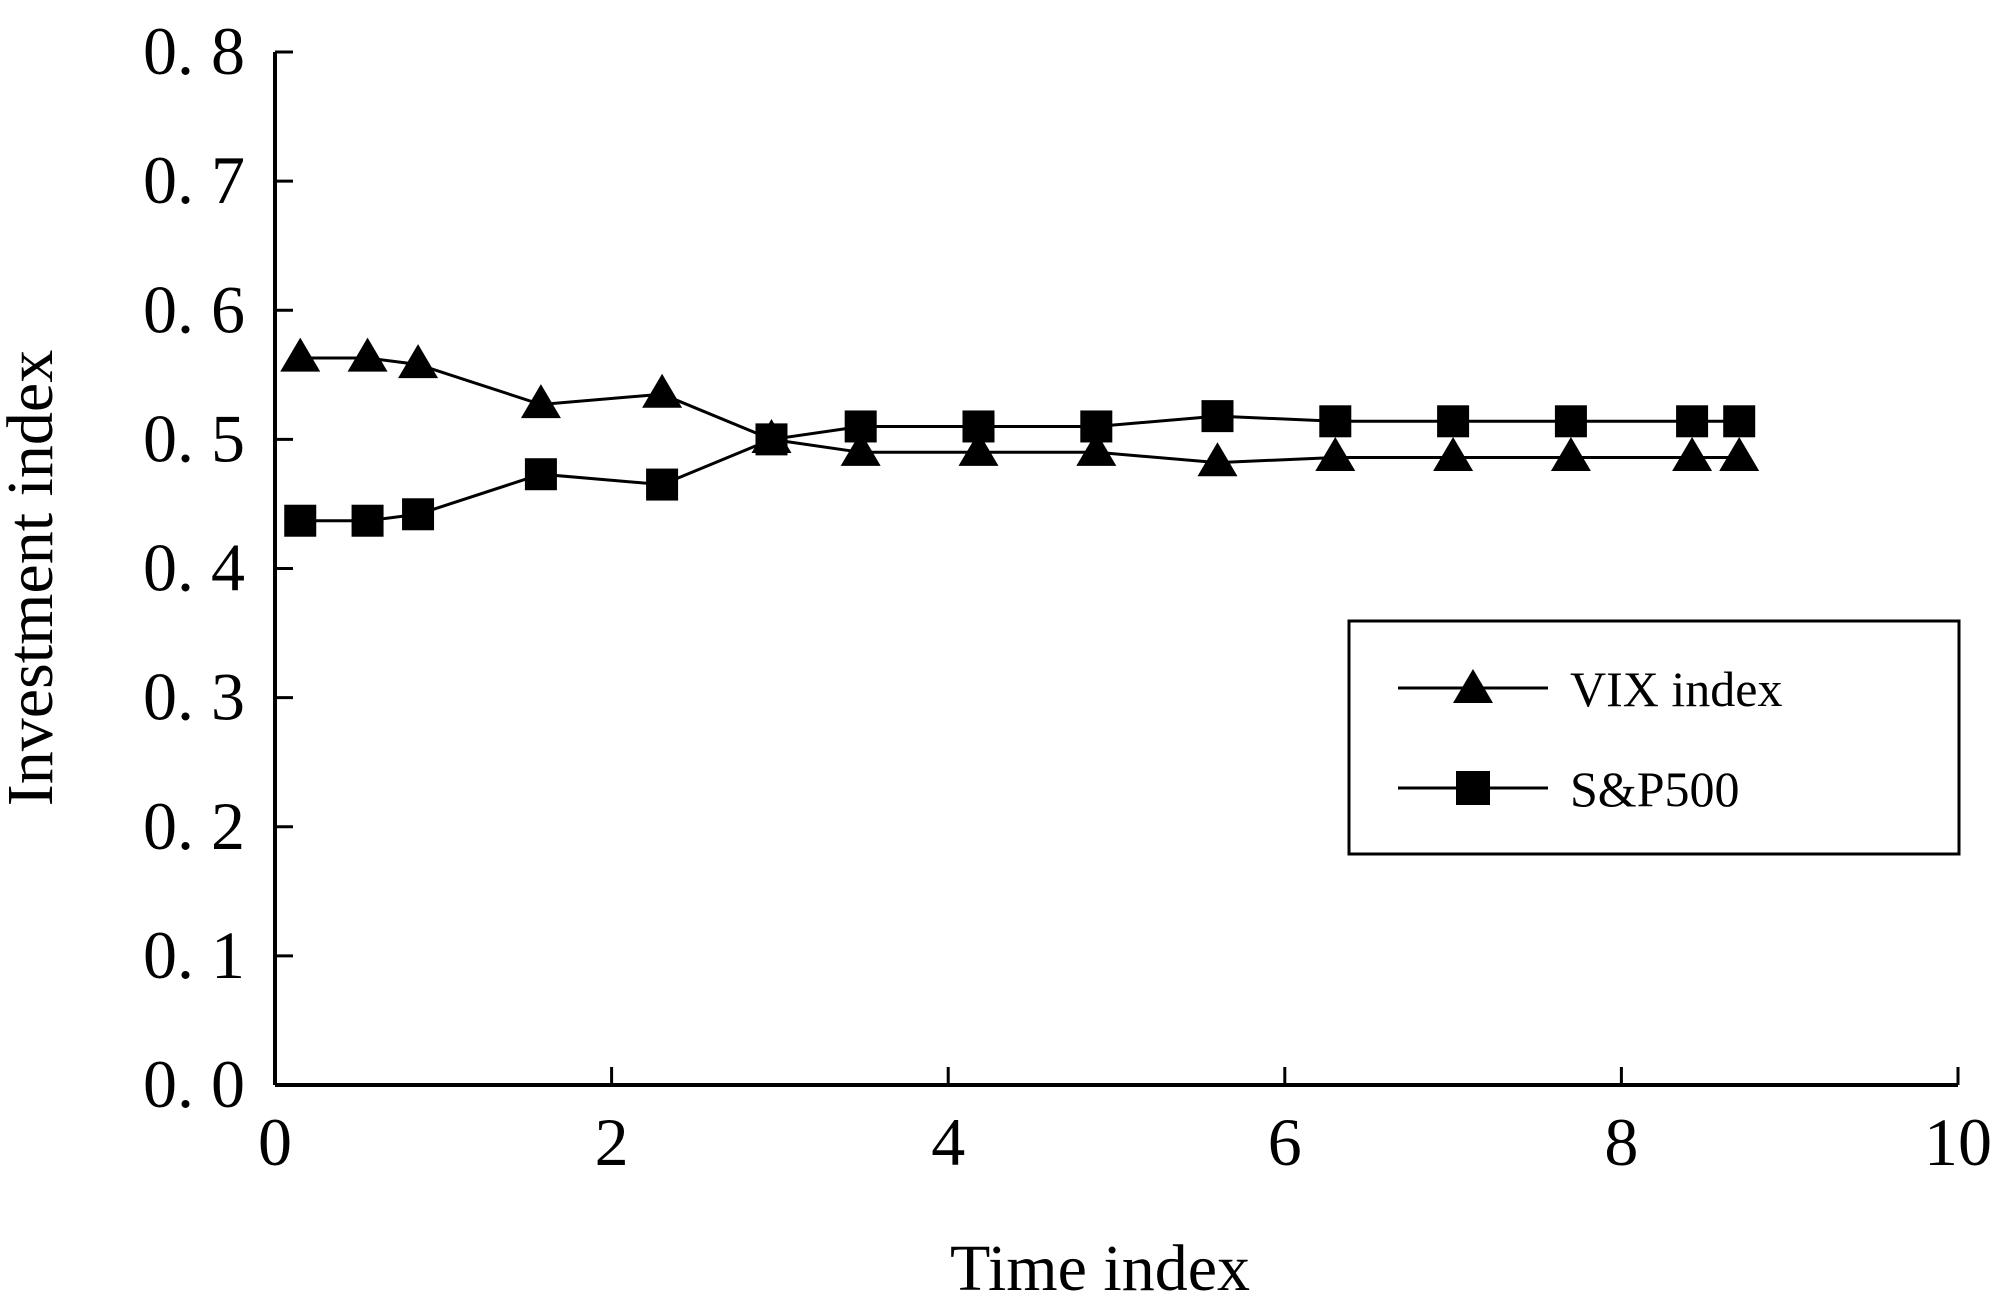 This screenshot has height=1315, width=2007. What do you see at coordinates (1655, 789) in the screenshot?
I see `legend-label-sp500: S&P500` at bounding box center [1655, 789].